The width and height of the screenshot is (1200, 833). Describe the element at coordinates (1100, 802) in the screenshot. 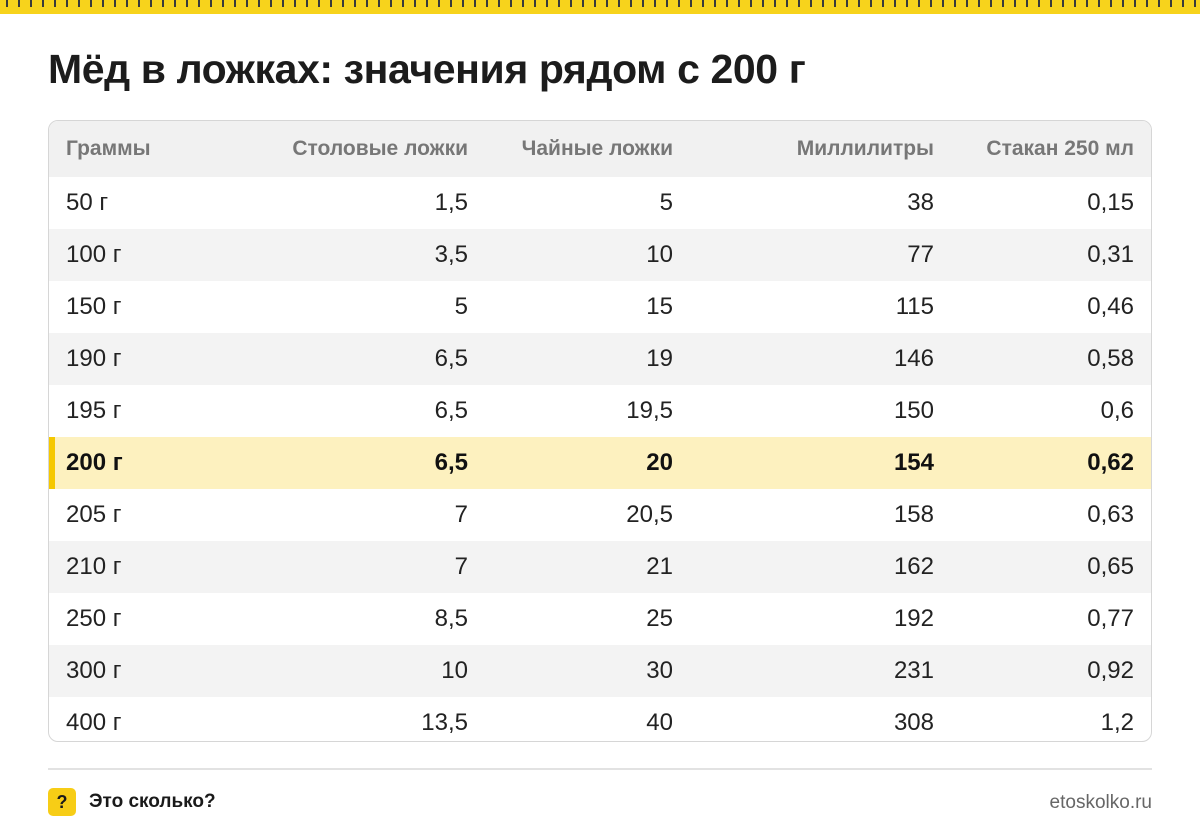

I see `site-url: etoskolko.ru` at that location.